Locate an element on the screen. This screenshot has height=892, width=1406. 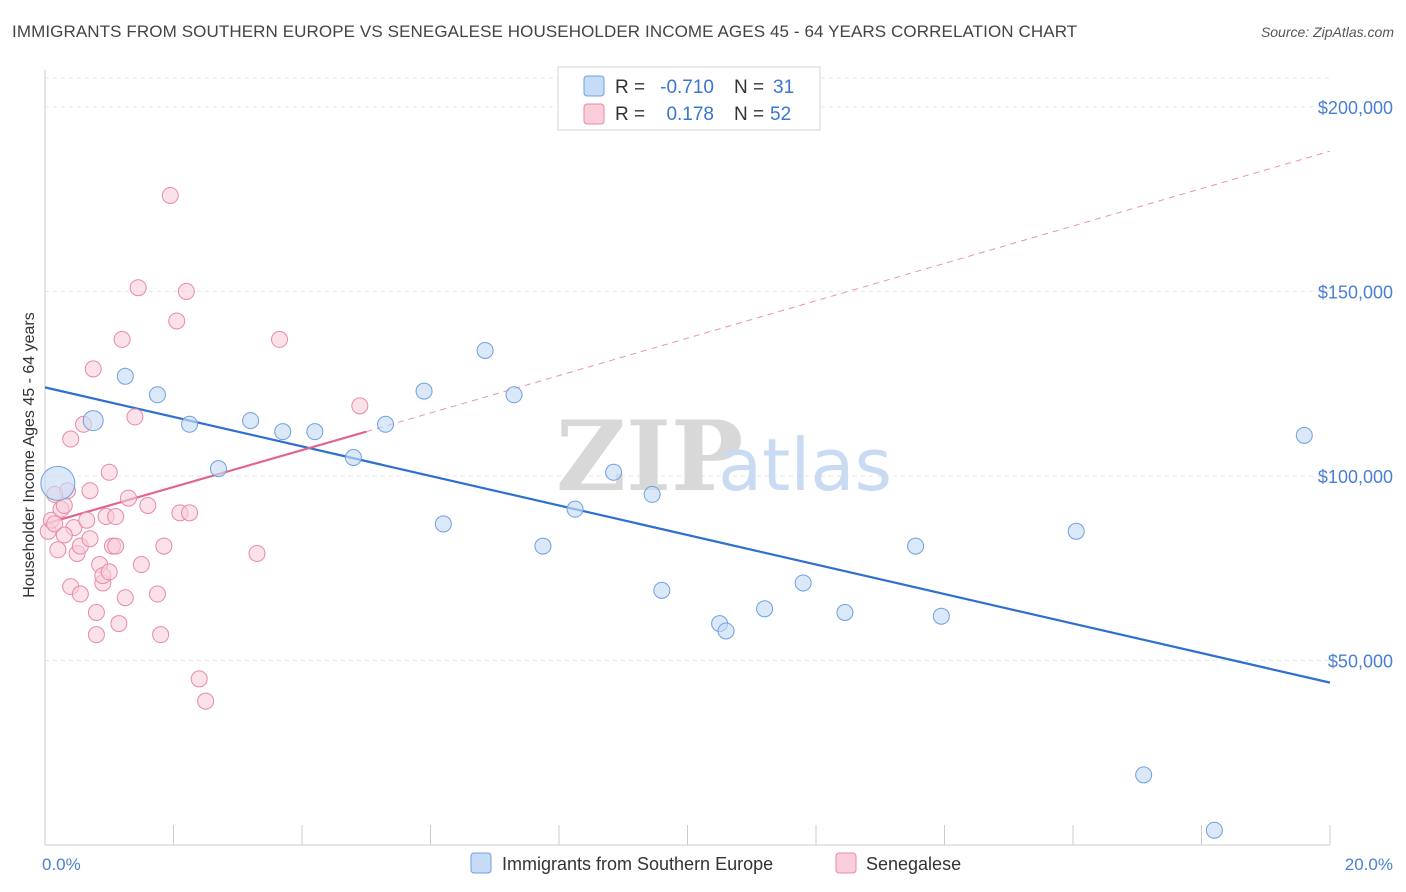
source-credit: Source: ZipAtlas.com is located at coordinates (1327, 32).